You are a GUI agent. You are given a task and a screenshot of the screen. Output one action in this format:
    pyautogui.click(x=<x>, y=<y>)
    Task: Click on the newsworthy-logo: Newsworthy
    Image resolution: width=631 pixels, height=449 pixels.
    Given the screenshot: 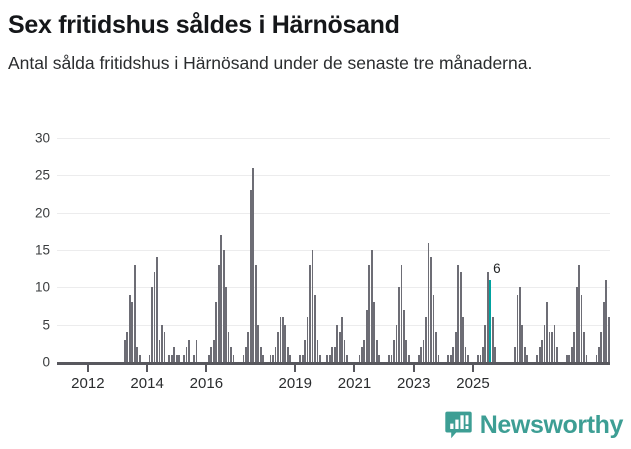 What is the action you would take?
    pyautogui.click(x=534, y=425)
    